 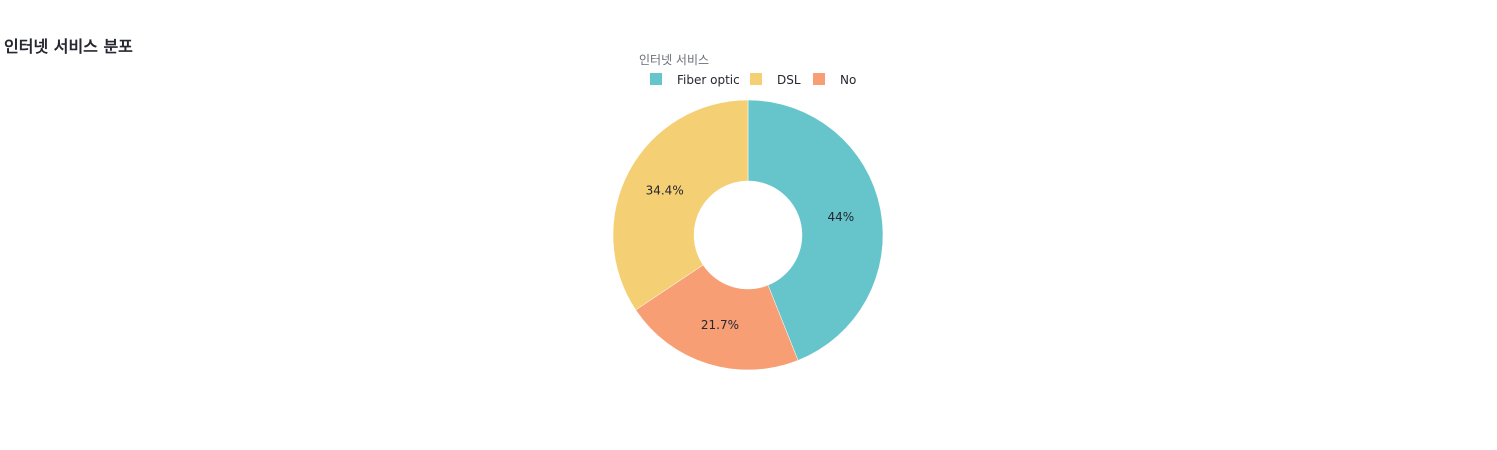 I want to click on legend-item-no: No, so click(x=834, y=80).